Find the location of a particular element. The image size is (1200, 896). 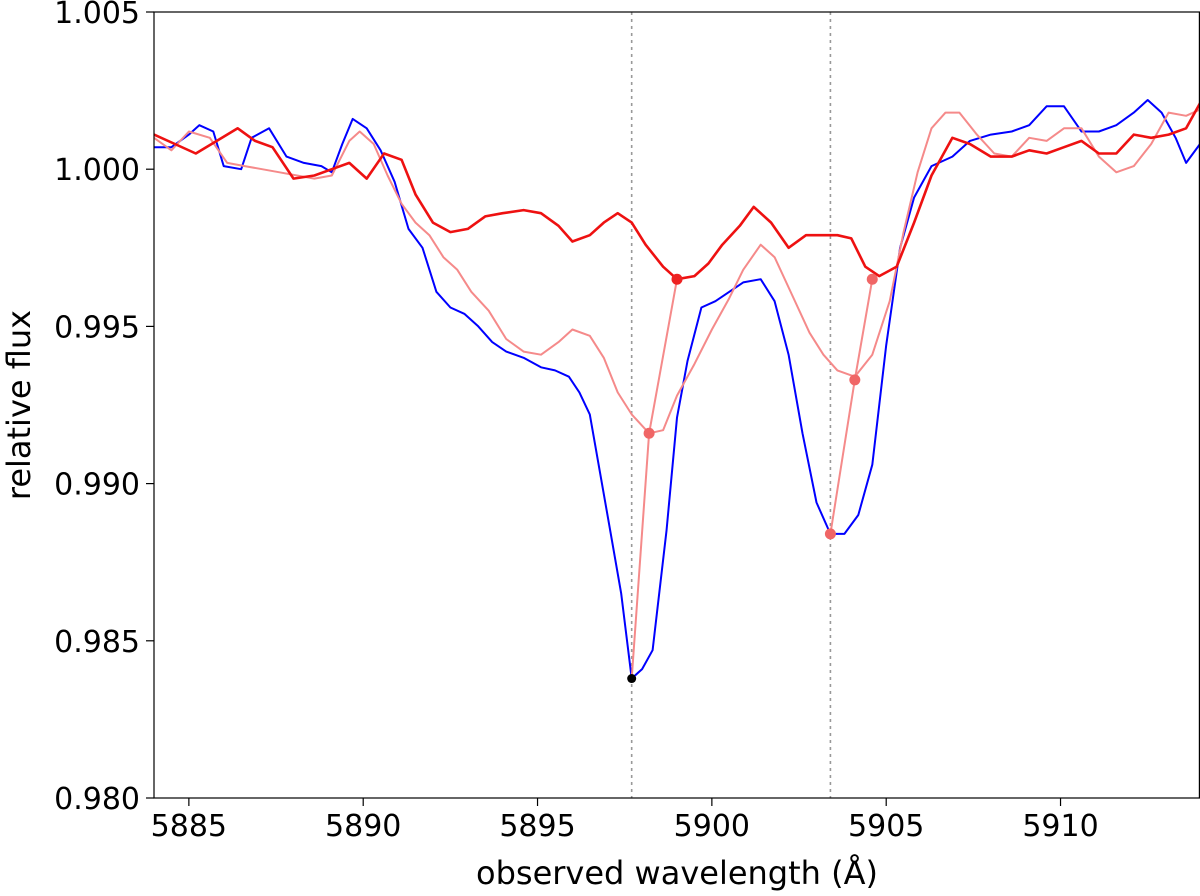

x-tick-label: 5900 is located at coordinates (712, 826).